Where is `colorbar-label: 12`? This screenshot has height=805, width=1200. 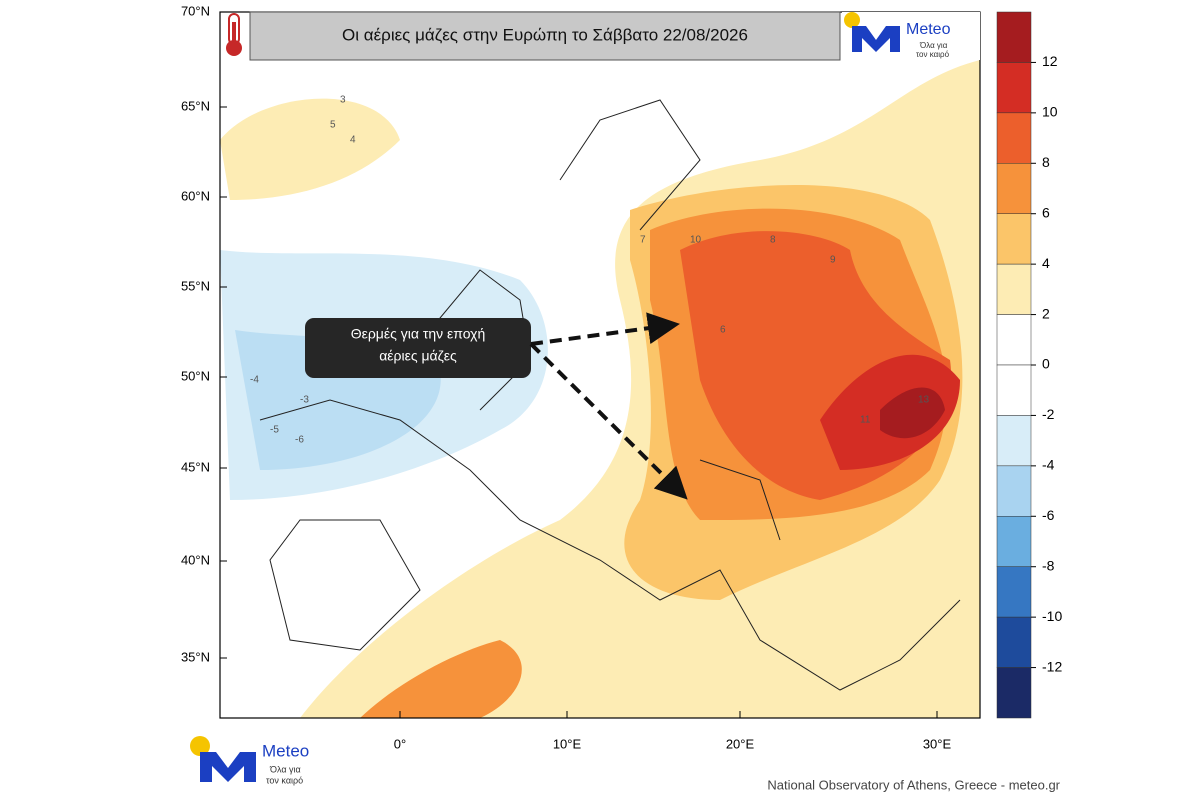 colorbar-label: 12 is located at coordinates (1050, 61).